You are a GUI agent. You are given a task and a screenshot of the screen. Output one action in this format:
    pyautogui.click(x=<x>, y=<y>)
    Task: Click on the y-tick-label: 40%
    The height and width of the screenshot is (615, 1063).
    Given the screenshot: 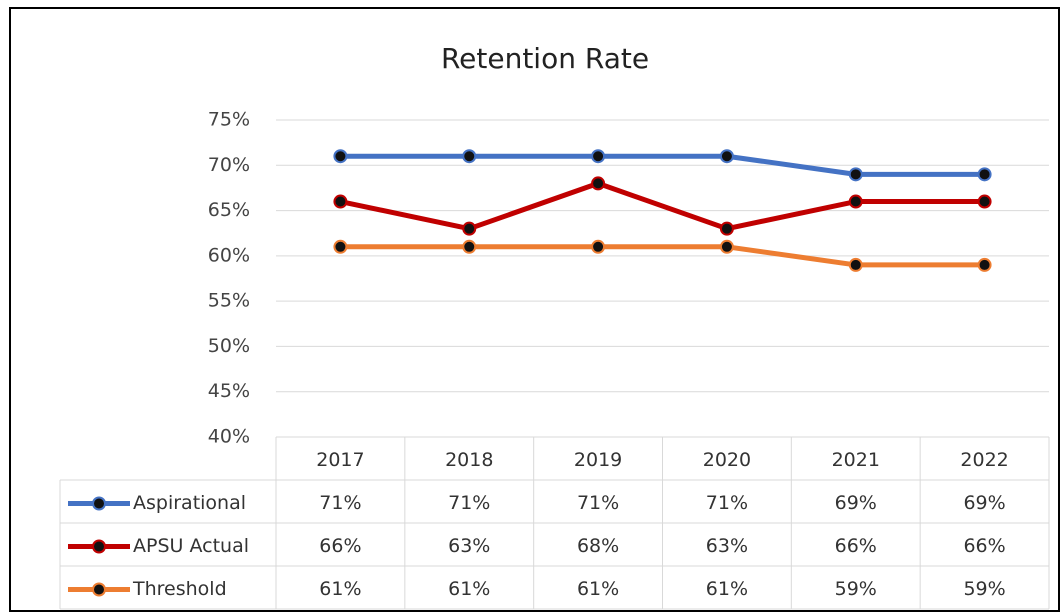 What is the action you would take?
    pyautogui.click(x=229, y=437)
    